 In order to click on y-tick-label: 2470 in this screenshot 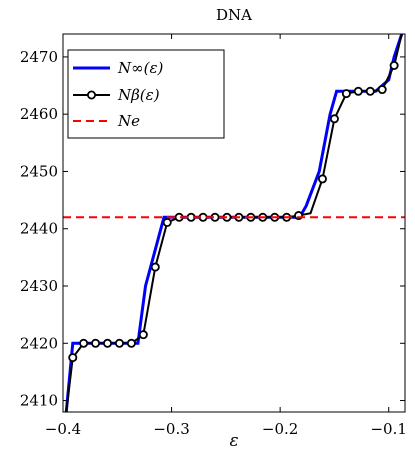, I will do `click(39, 57)`.